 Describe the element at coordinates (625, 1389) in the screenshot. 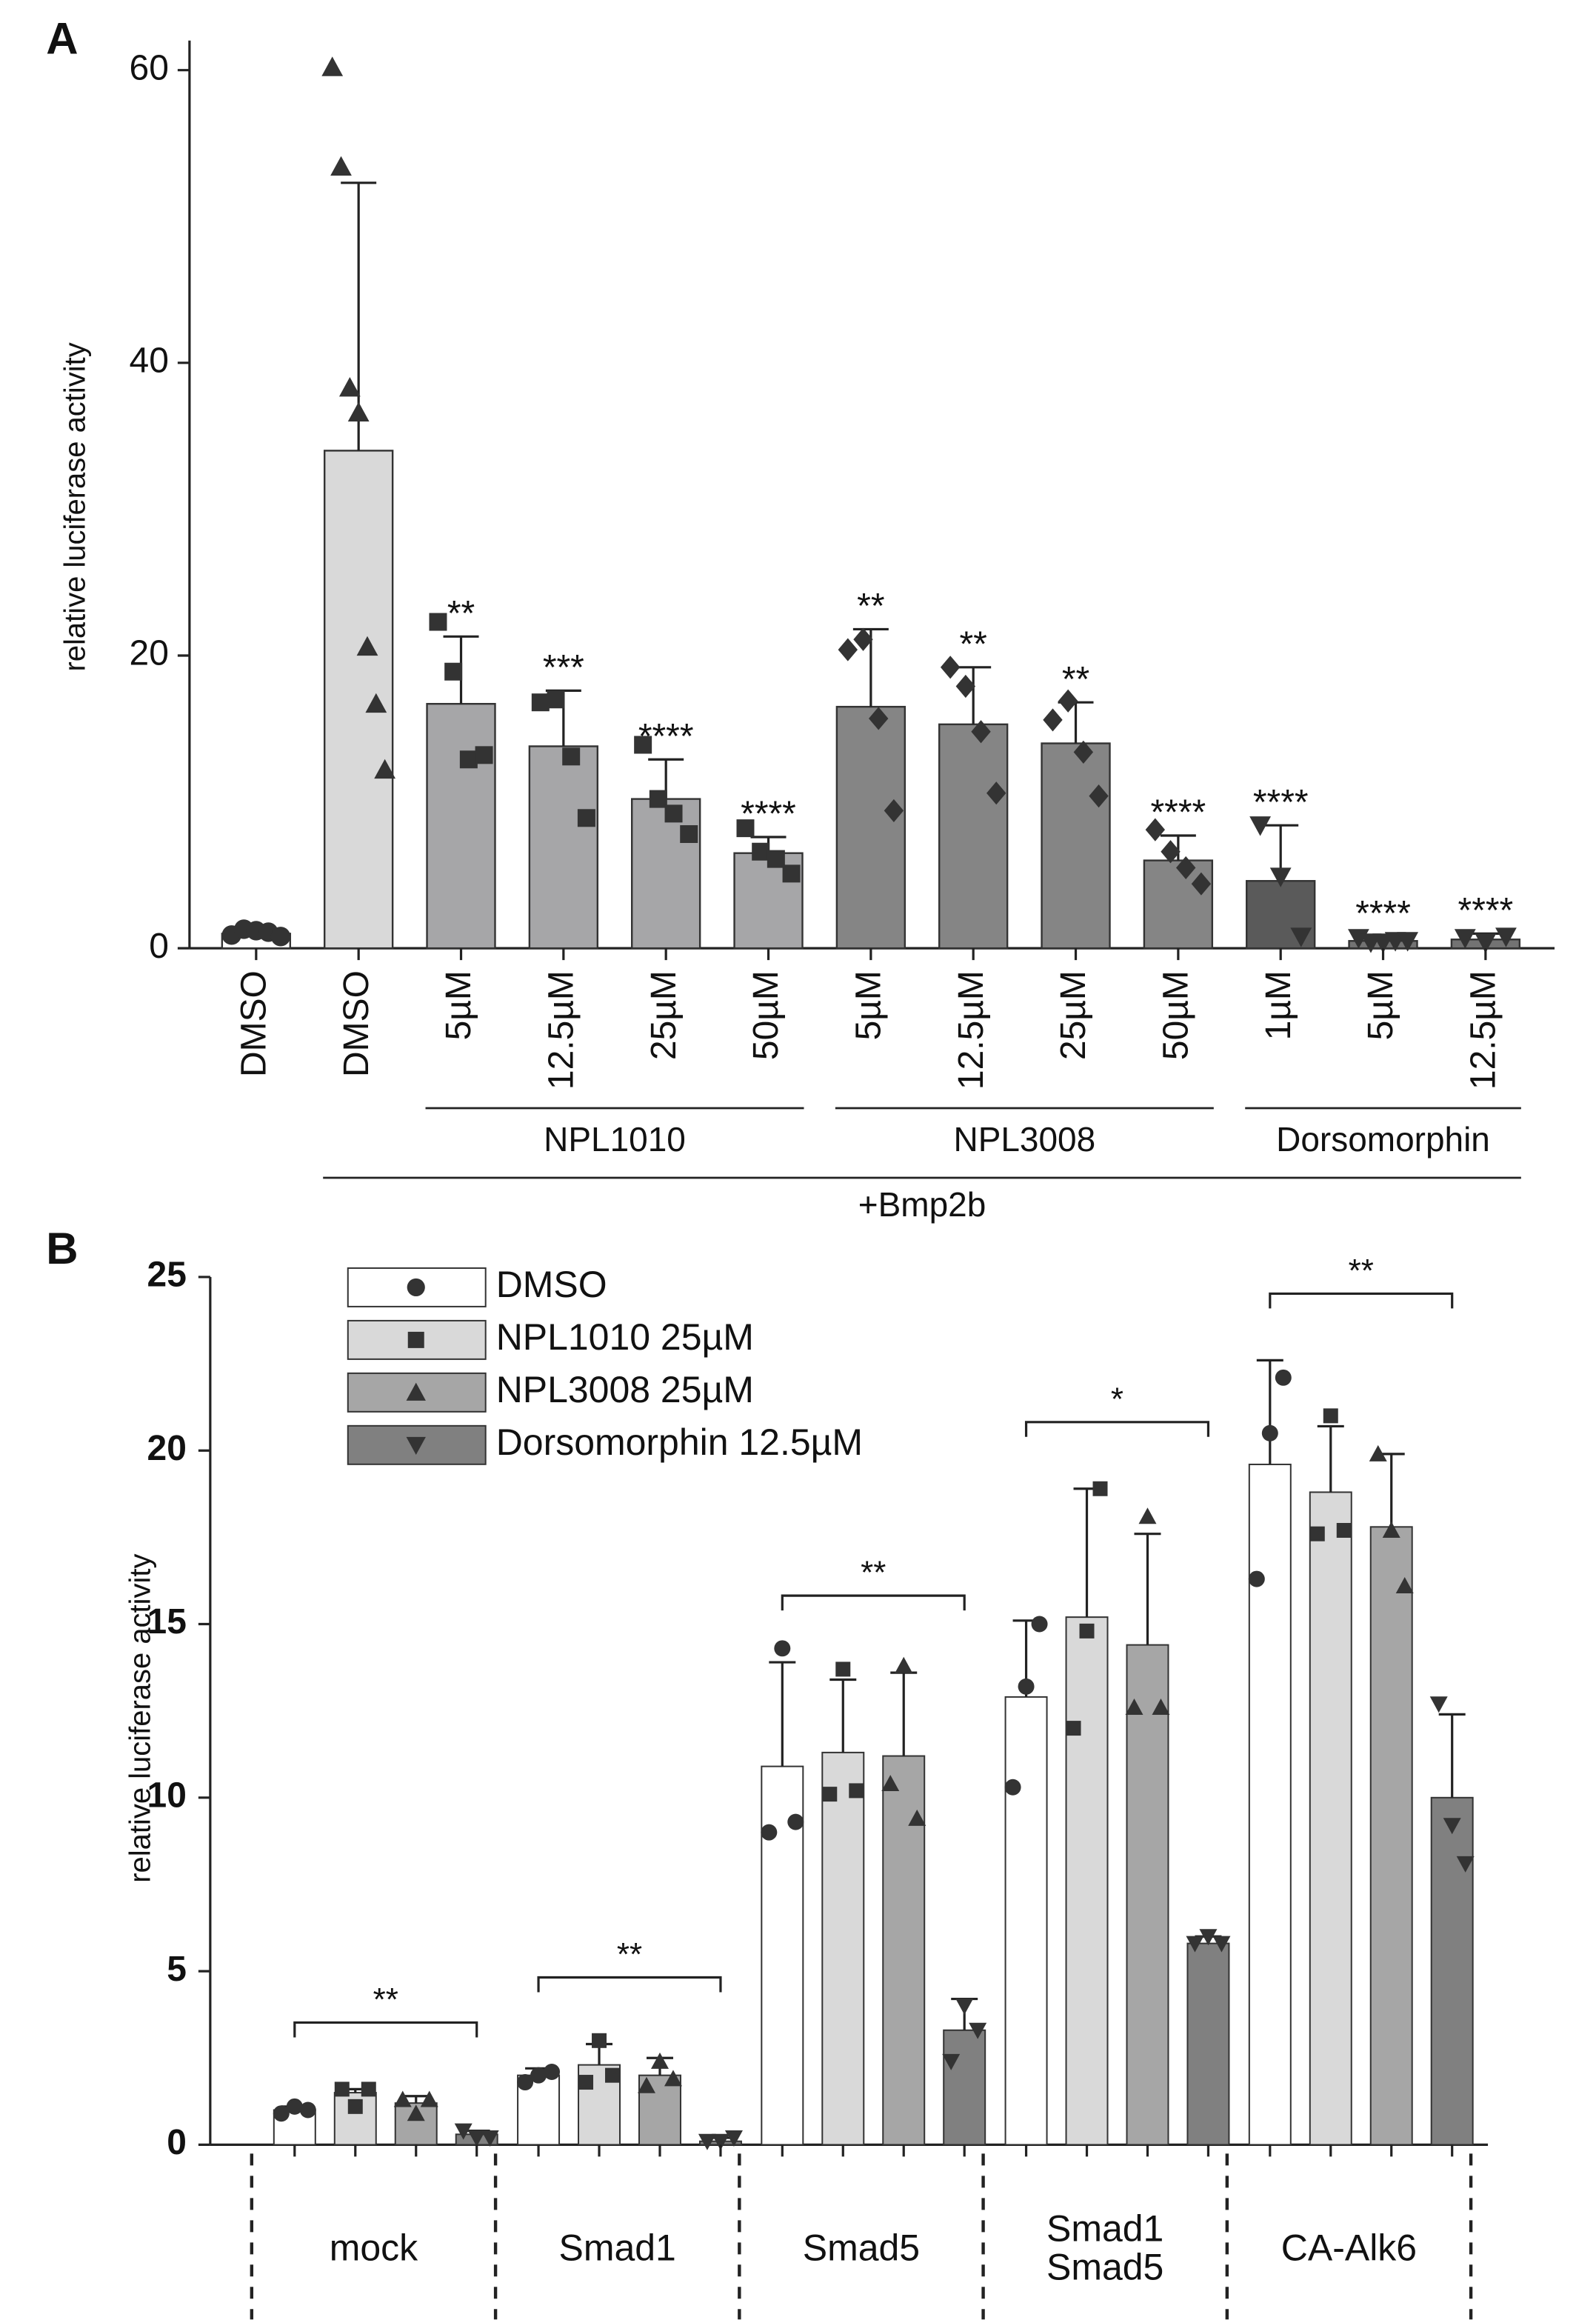

I see `legend-label: NPL3008 25µM` at that location.